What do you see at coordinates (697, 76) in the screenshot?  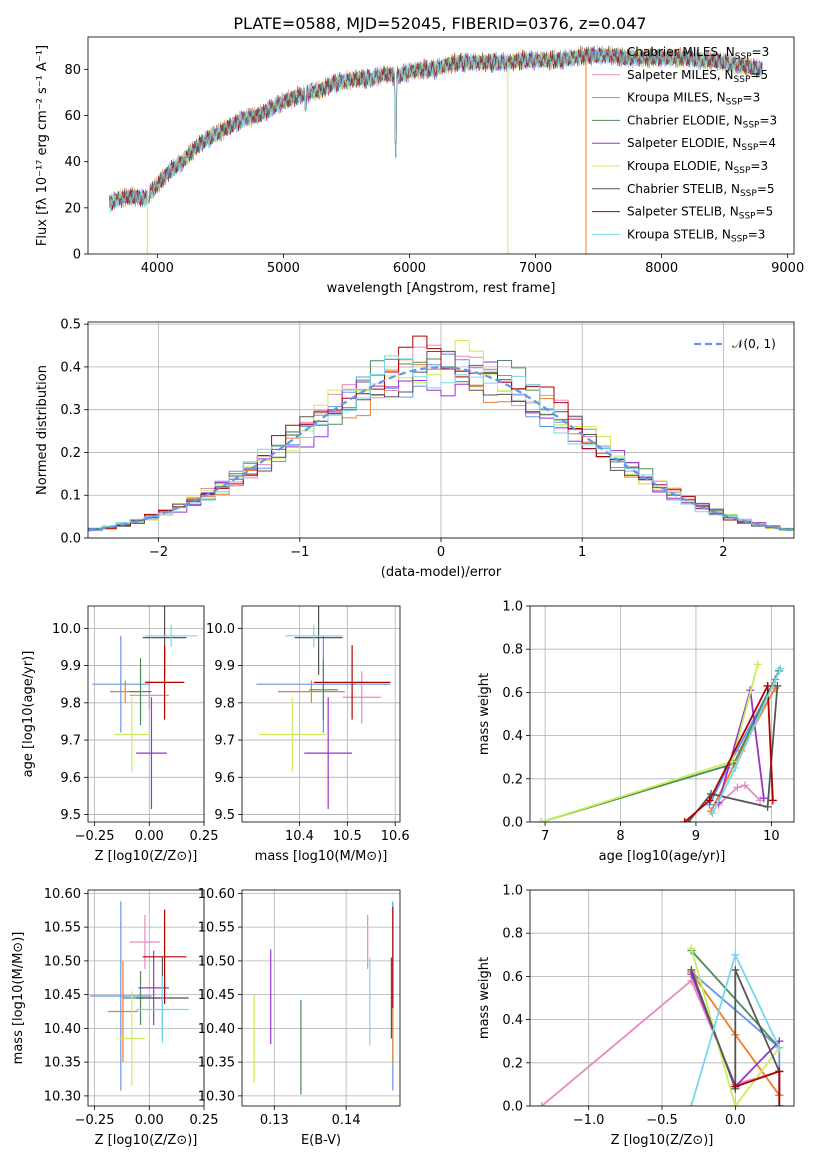 I see `legend-entry: Salpeter MILES, NSSP=5` at bounding box center [697, 76].